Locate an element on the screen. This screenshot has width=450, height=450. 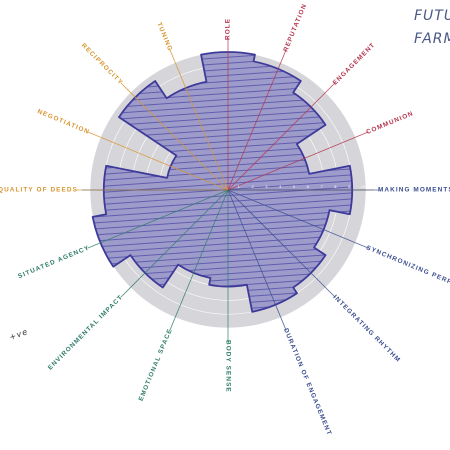
spoke-integrating-rhythm is located at coordinates (281, 243).